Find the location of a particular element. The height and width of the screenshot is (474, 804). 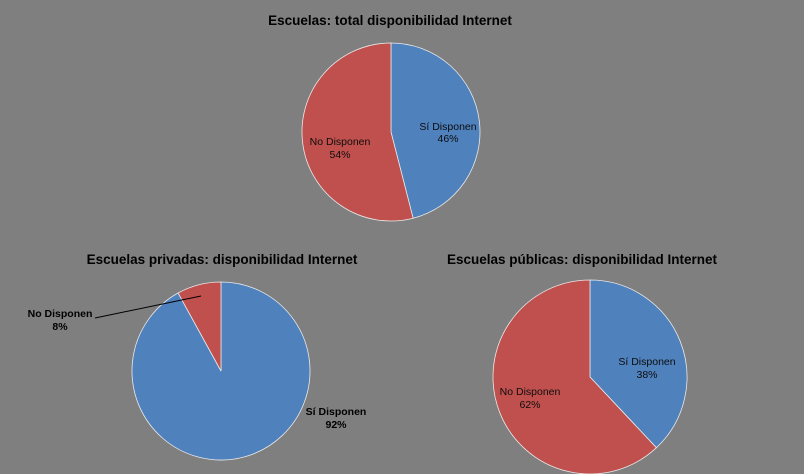

slice-total-no is located at coordinates (357, 132).